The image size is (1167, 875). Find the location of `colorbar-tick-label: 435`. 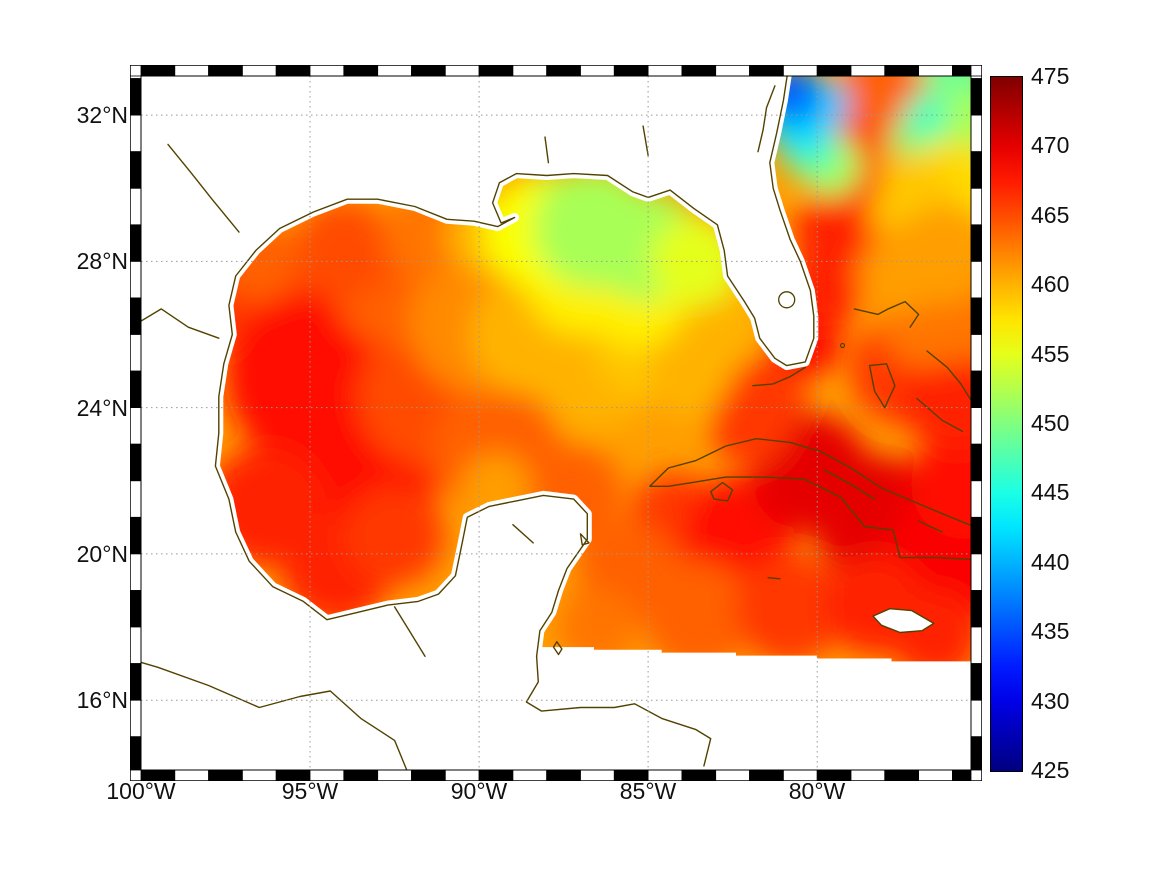

colorbar-tick-label: 435 is located at coordinates (1050, 631).